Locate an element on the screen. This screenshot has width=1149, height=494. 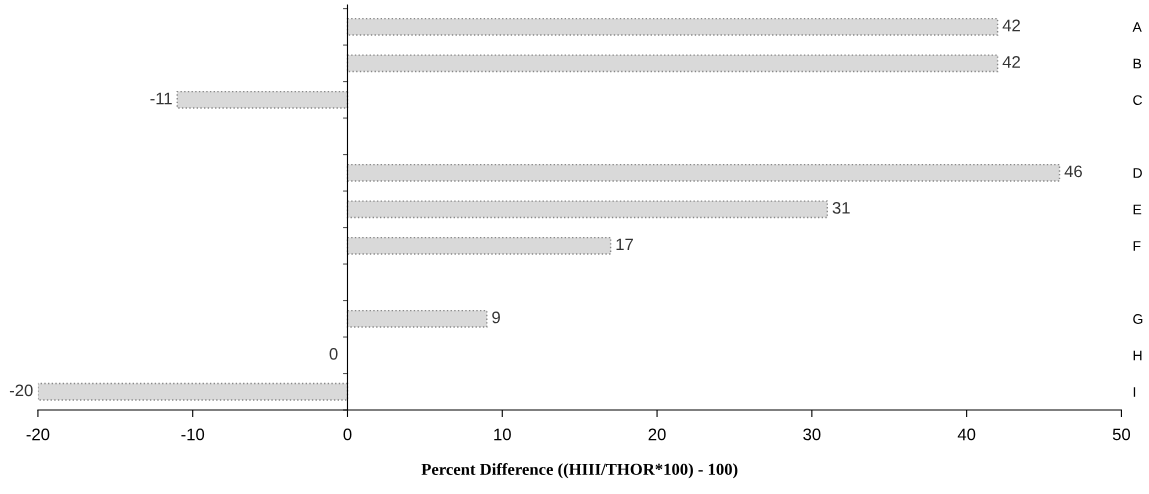
data-label: 17 is located at coordinates (624, 244).